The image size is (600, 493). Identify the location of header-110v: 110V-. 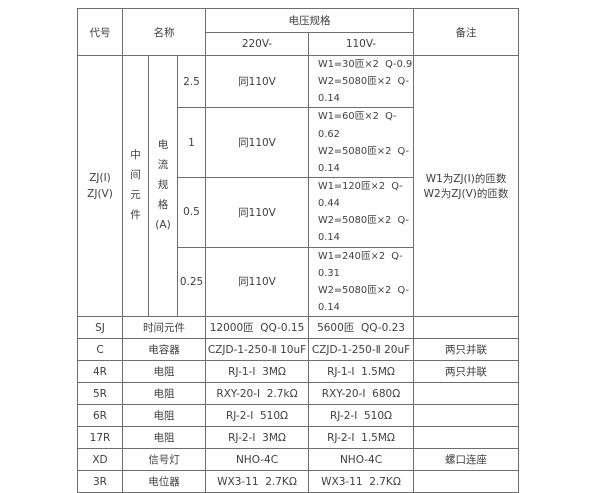
(361, 44).